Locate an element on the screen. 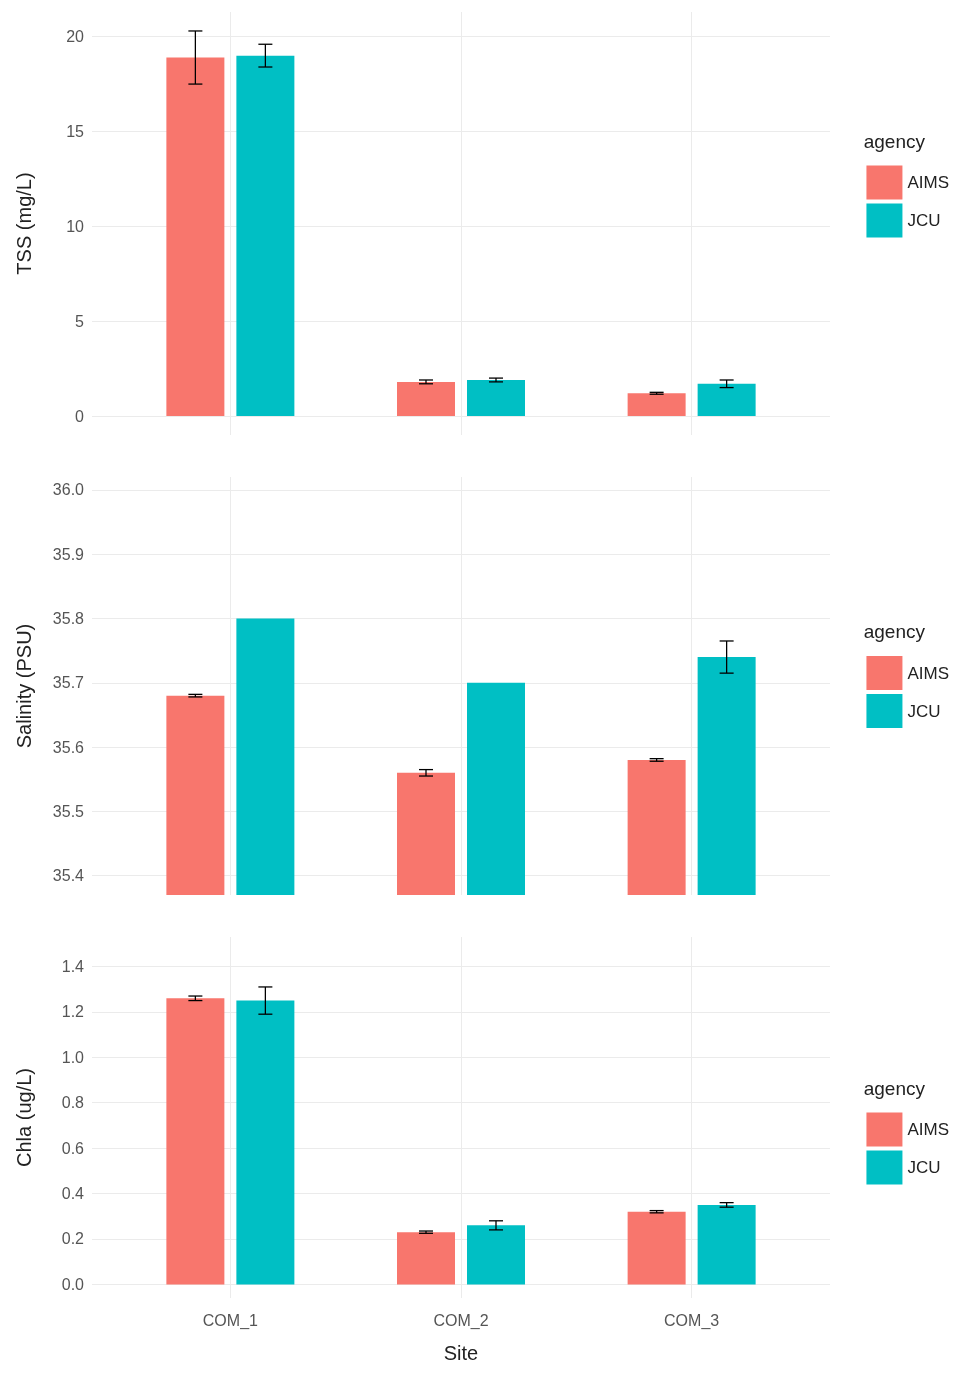 Image resolution: width=962 pixels, height=1378 pixels. x-tick-label: COM_2 is located at coordinates (461, 1320).